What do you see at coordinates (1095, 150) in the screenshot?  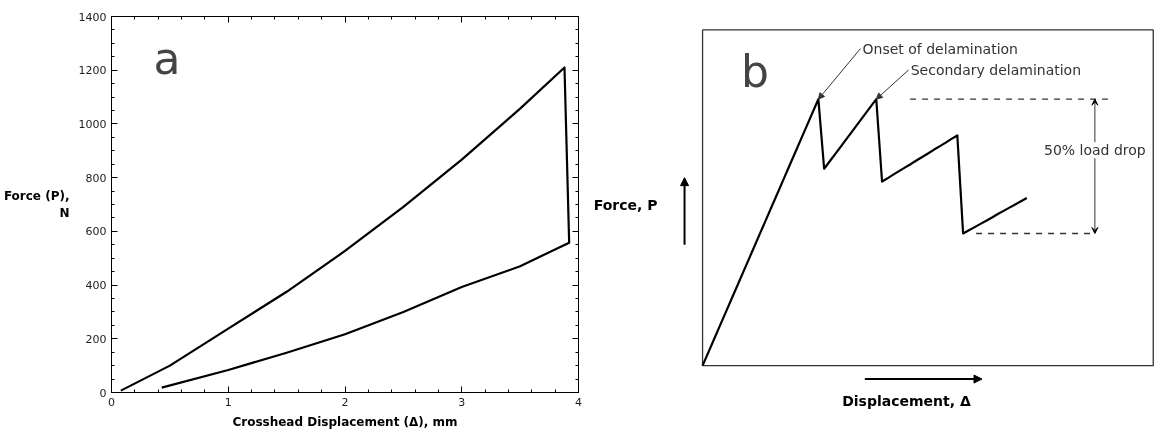 I see `text: 50% load drop` at bounding box center [1095, 150].